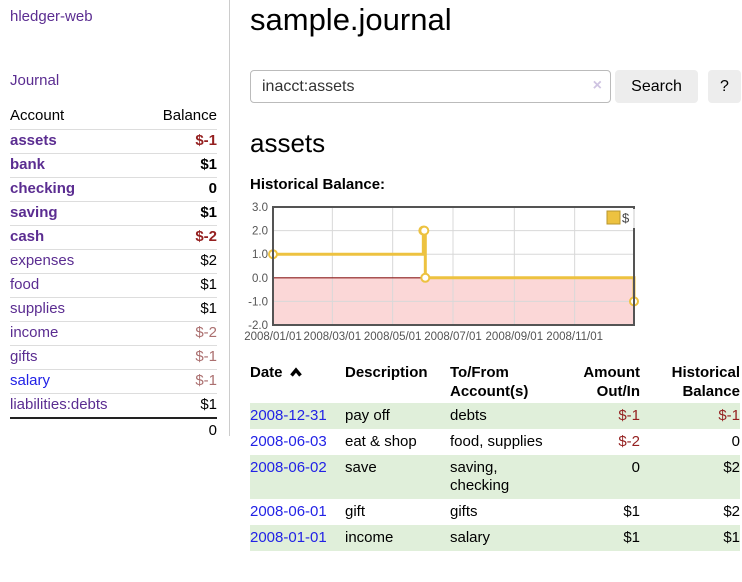  What do you see at coordinates (113, 430) in the screenshot?
I see `accounts-total-row: 0` at bounding box center [113, 430].